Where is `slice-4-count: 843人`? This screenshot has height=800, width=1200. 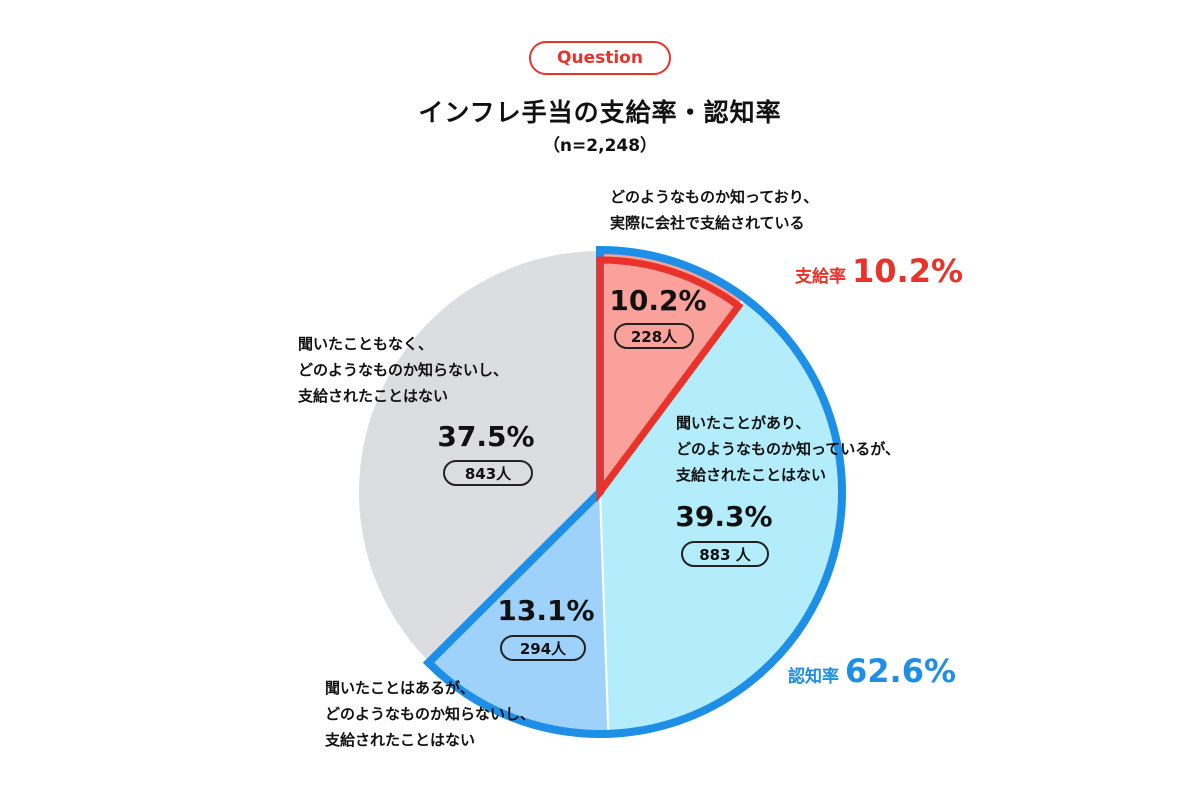
slice-4-count: 843人 is located at coordinates (488, 473).